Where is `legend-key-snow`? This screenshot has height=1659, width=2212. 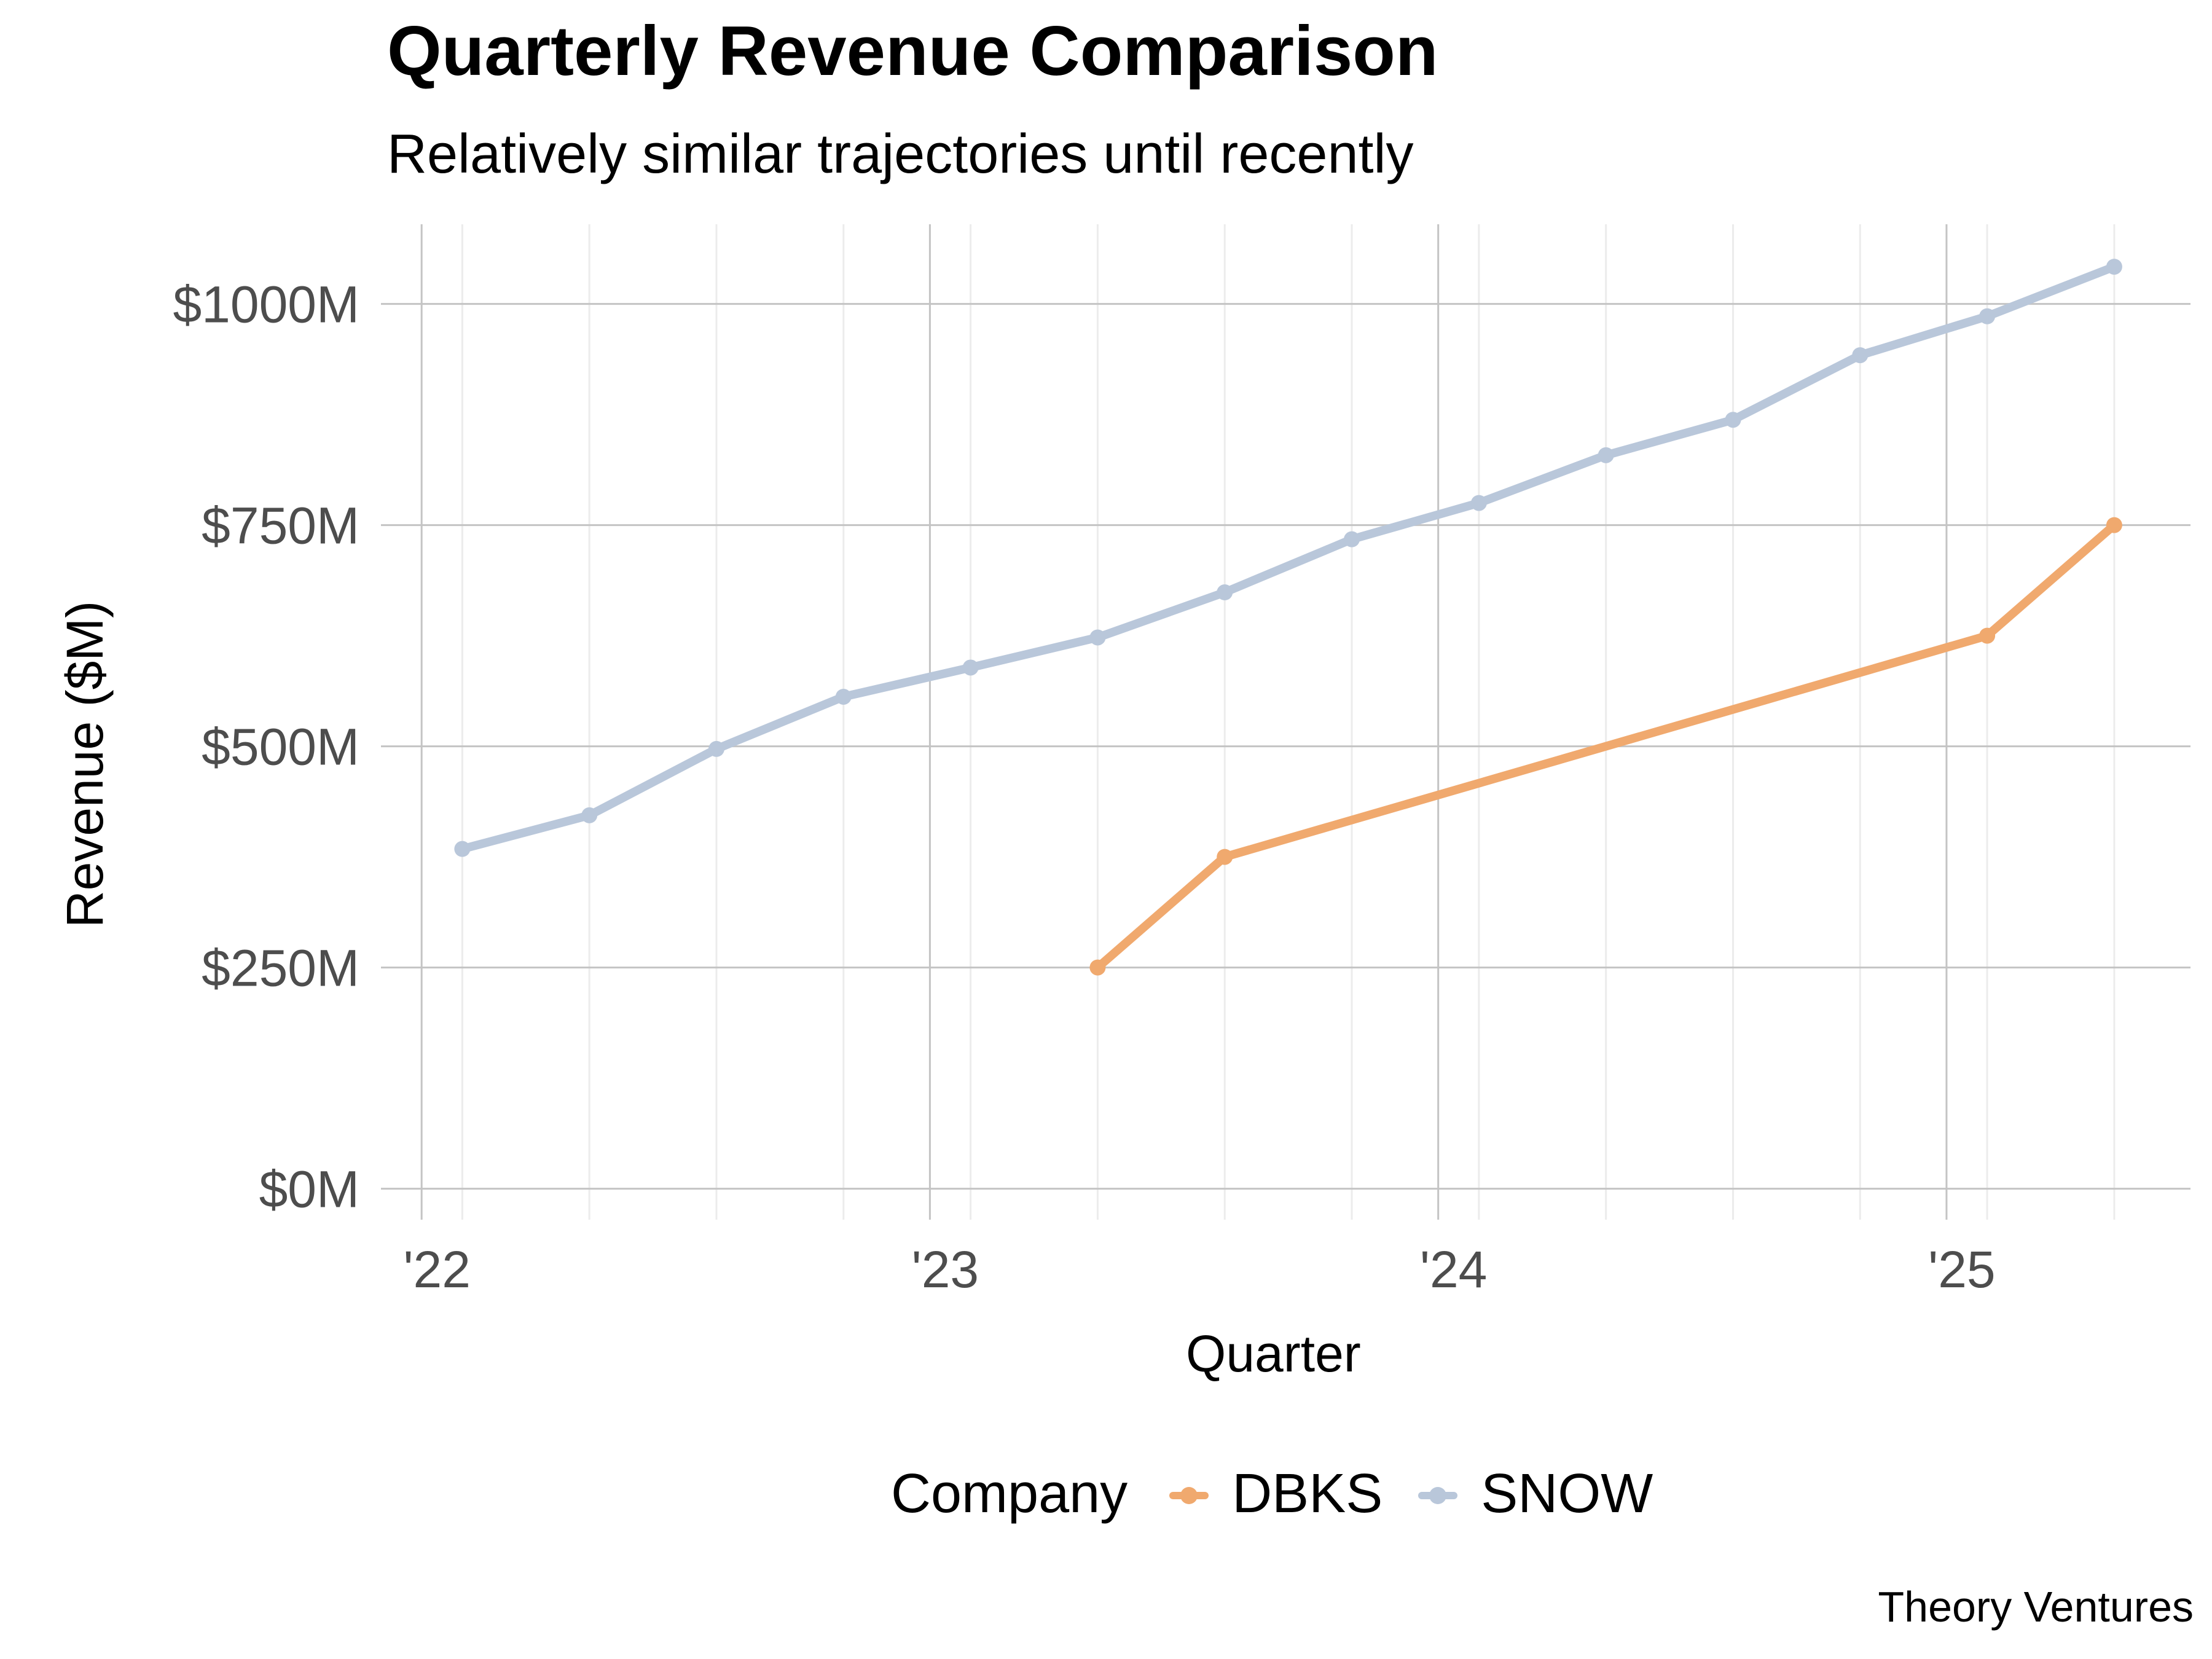
legend-key-snow is located at coordinates (1437, 1494).